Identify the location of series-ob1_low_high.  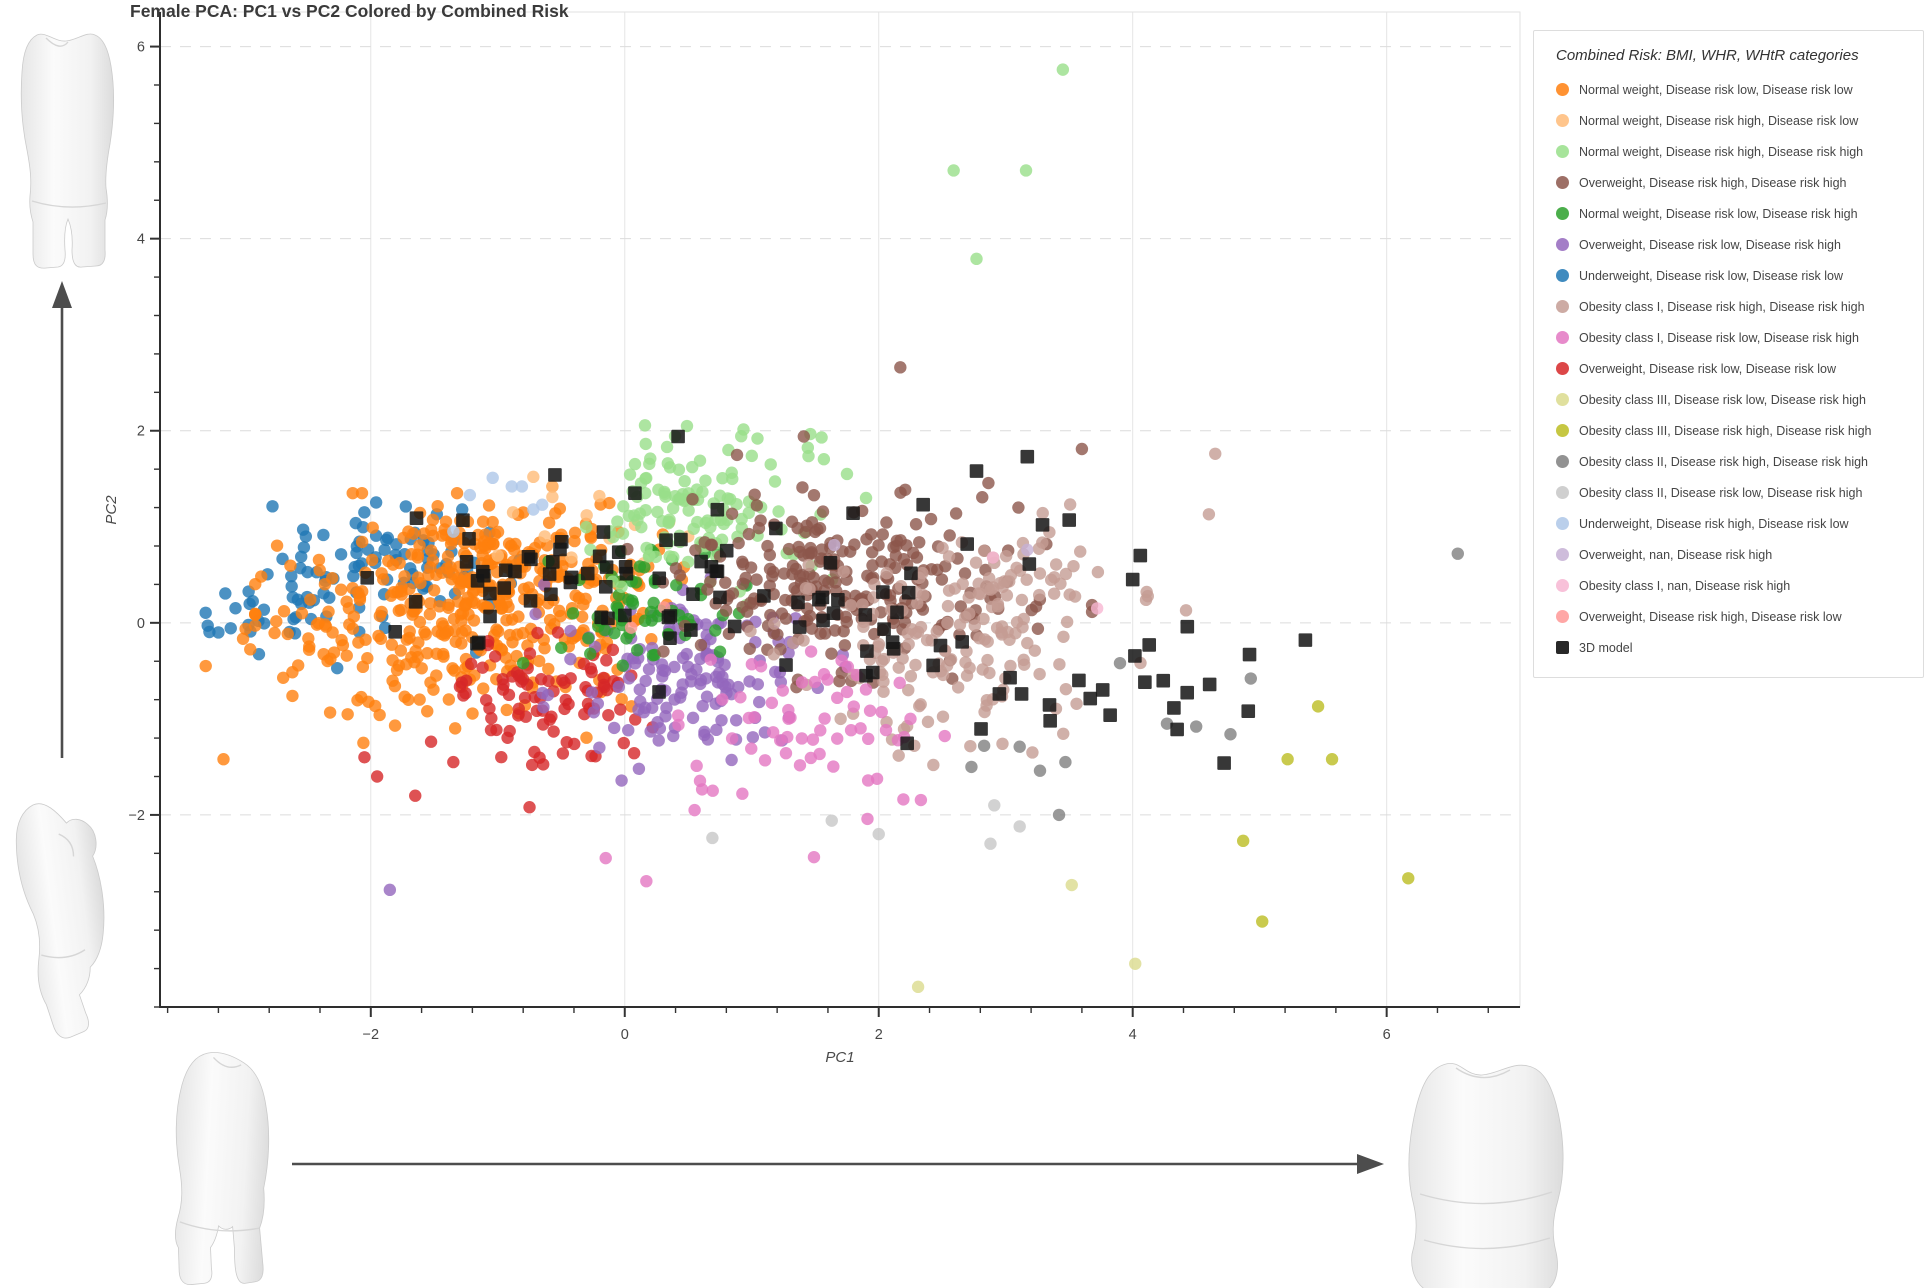
(775, 766).